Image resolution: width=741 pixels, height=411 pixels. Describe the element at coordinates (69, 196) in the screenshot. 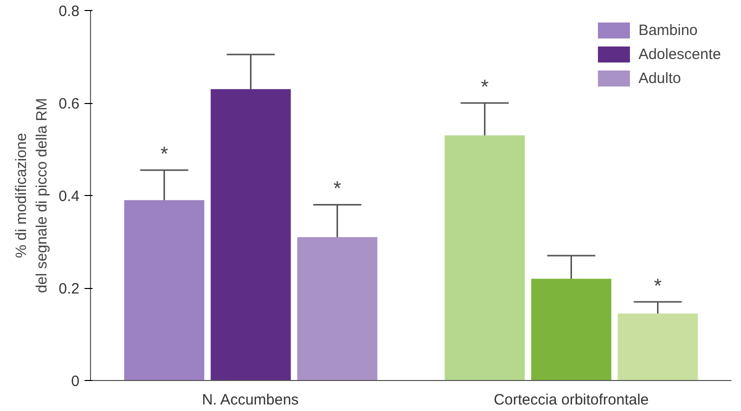

I see `y-tick-label: 0.4` at that location.